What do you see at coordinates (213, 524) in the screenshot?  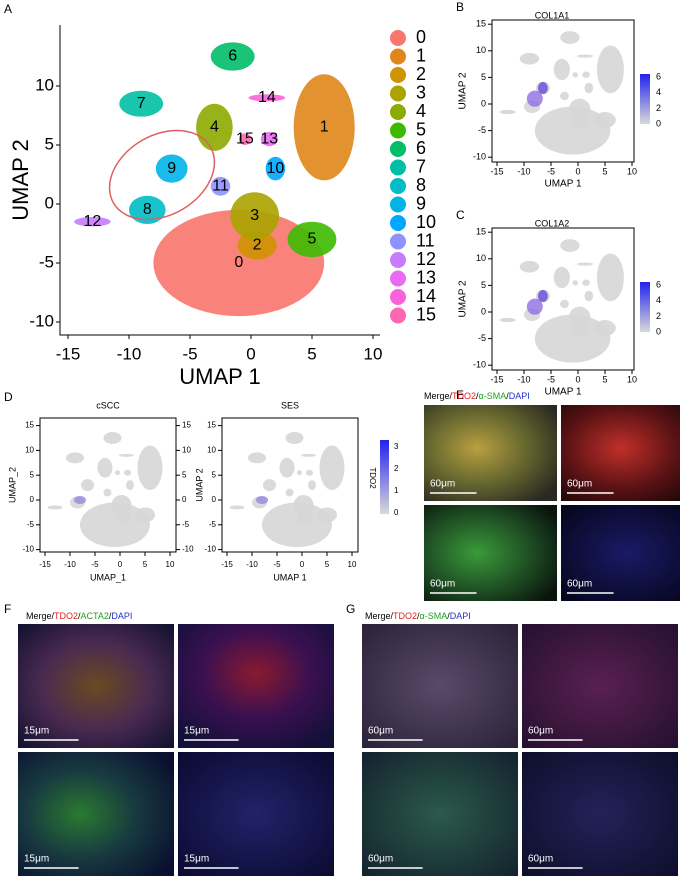 I see `y-tick-label: -5` at bounding box center [213, 524].